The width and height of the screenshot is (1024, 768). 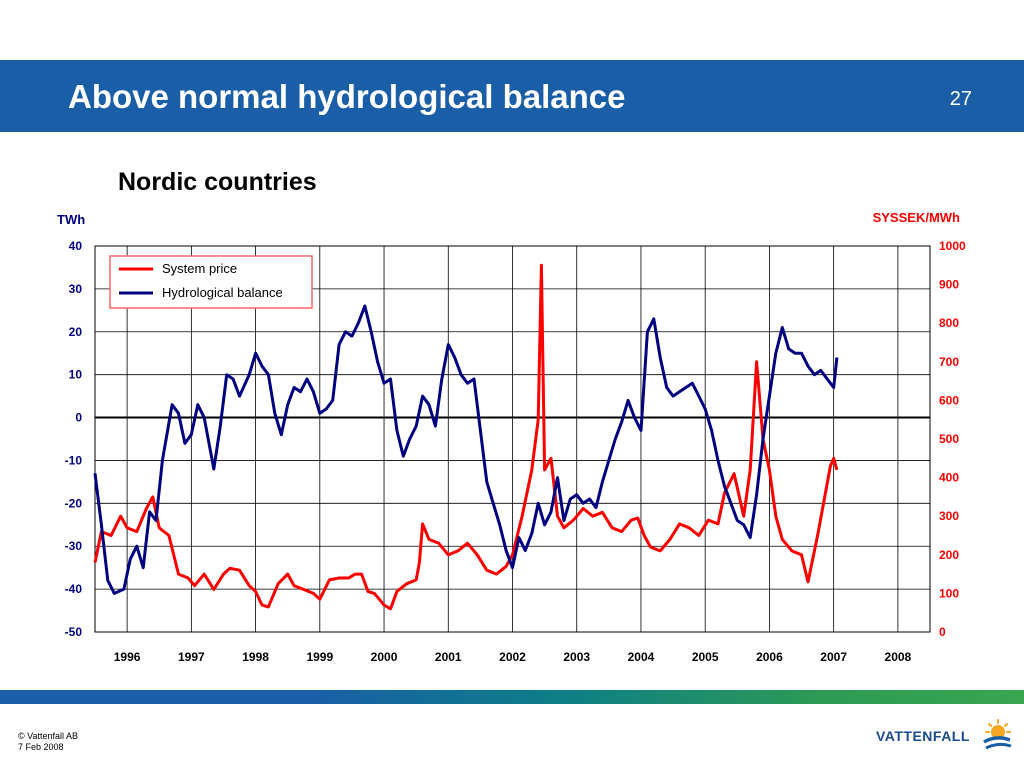 I want to click on x-tick-label: 2001, so click(x=448, y=657).